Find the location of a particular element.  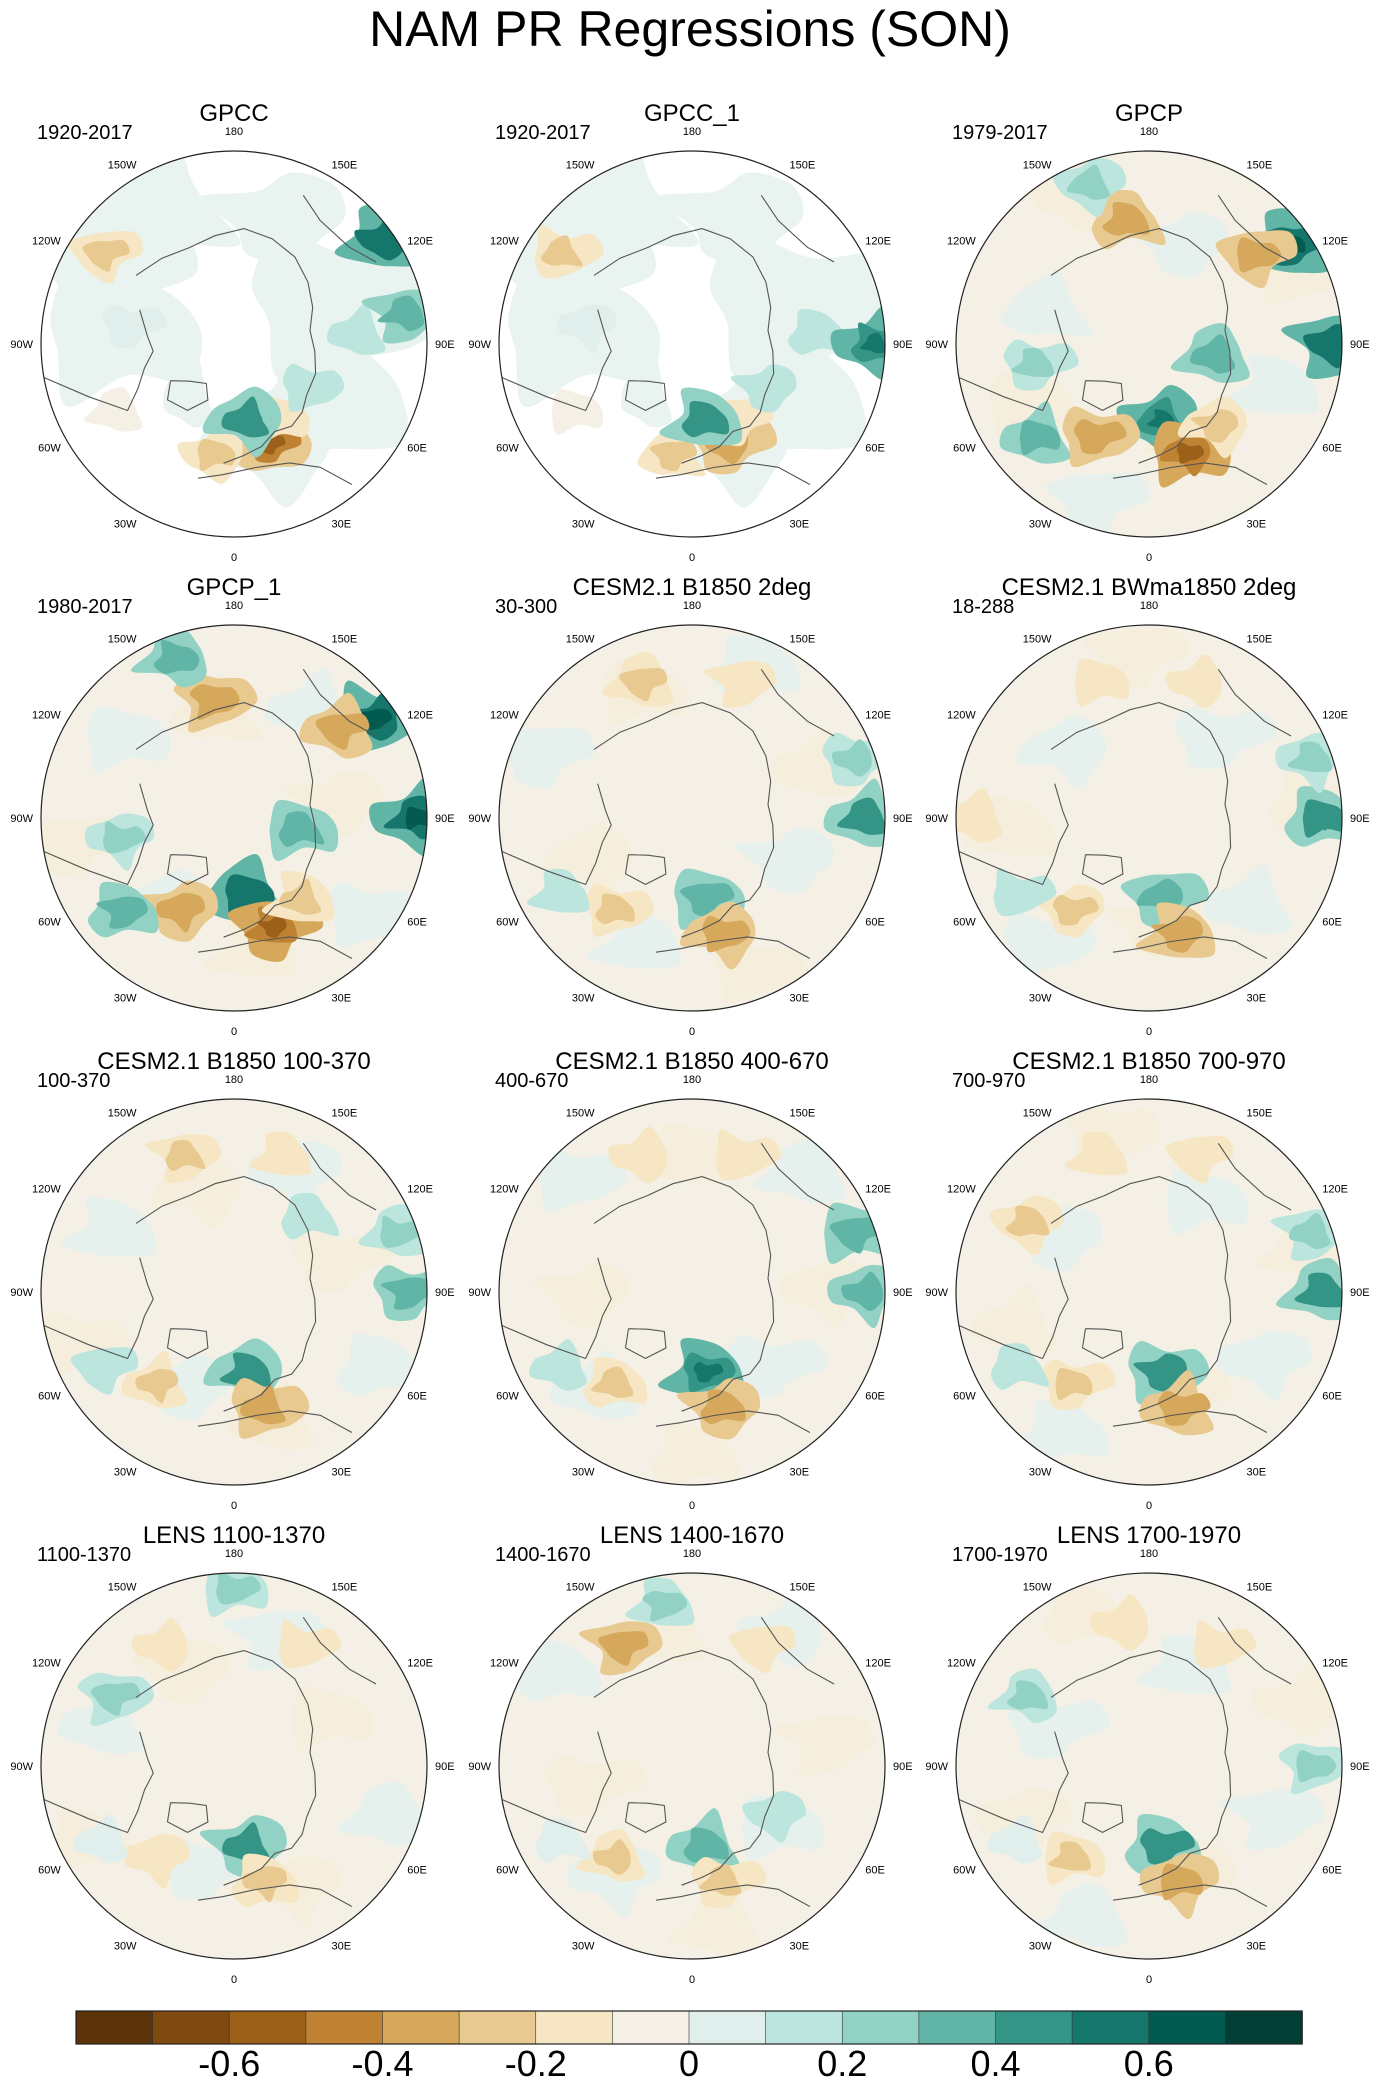

panel-period-label: 30-300 is located at coordinates (526, 607).